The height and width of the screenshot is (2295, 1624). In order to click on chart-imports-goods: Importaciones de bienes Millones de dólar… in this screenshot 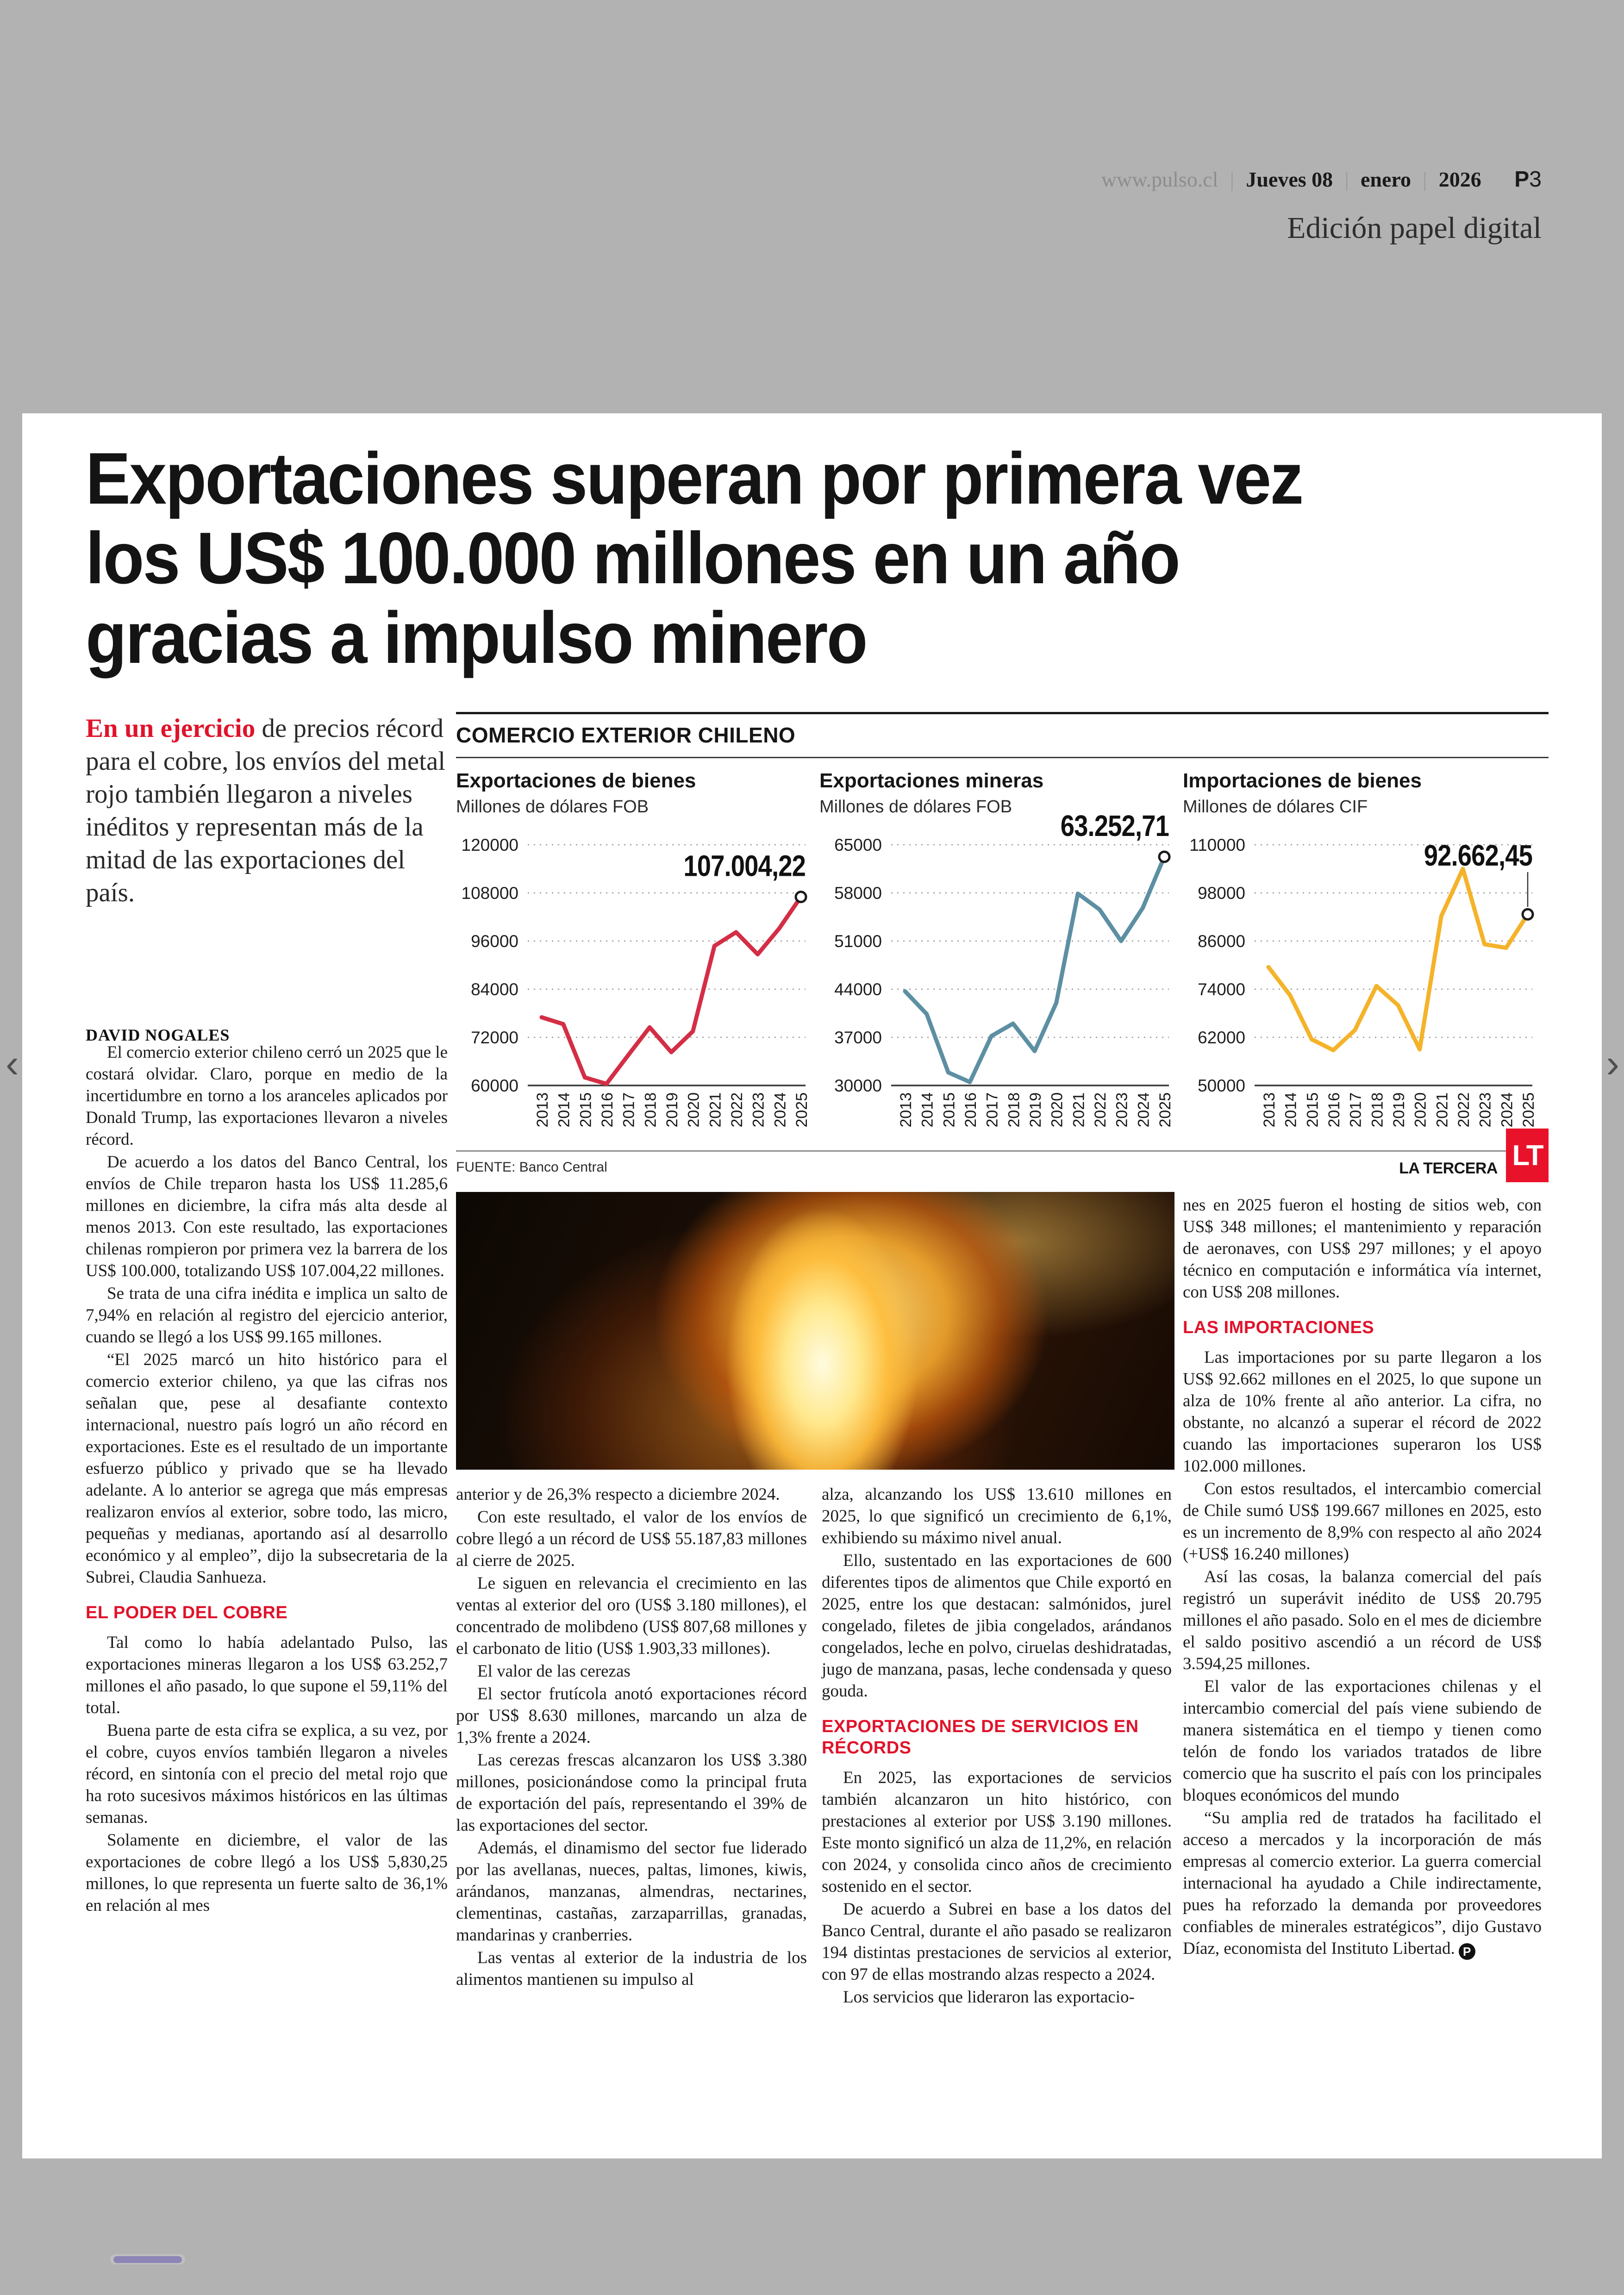, I will do `click(1361, 958)`.